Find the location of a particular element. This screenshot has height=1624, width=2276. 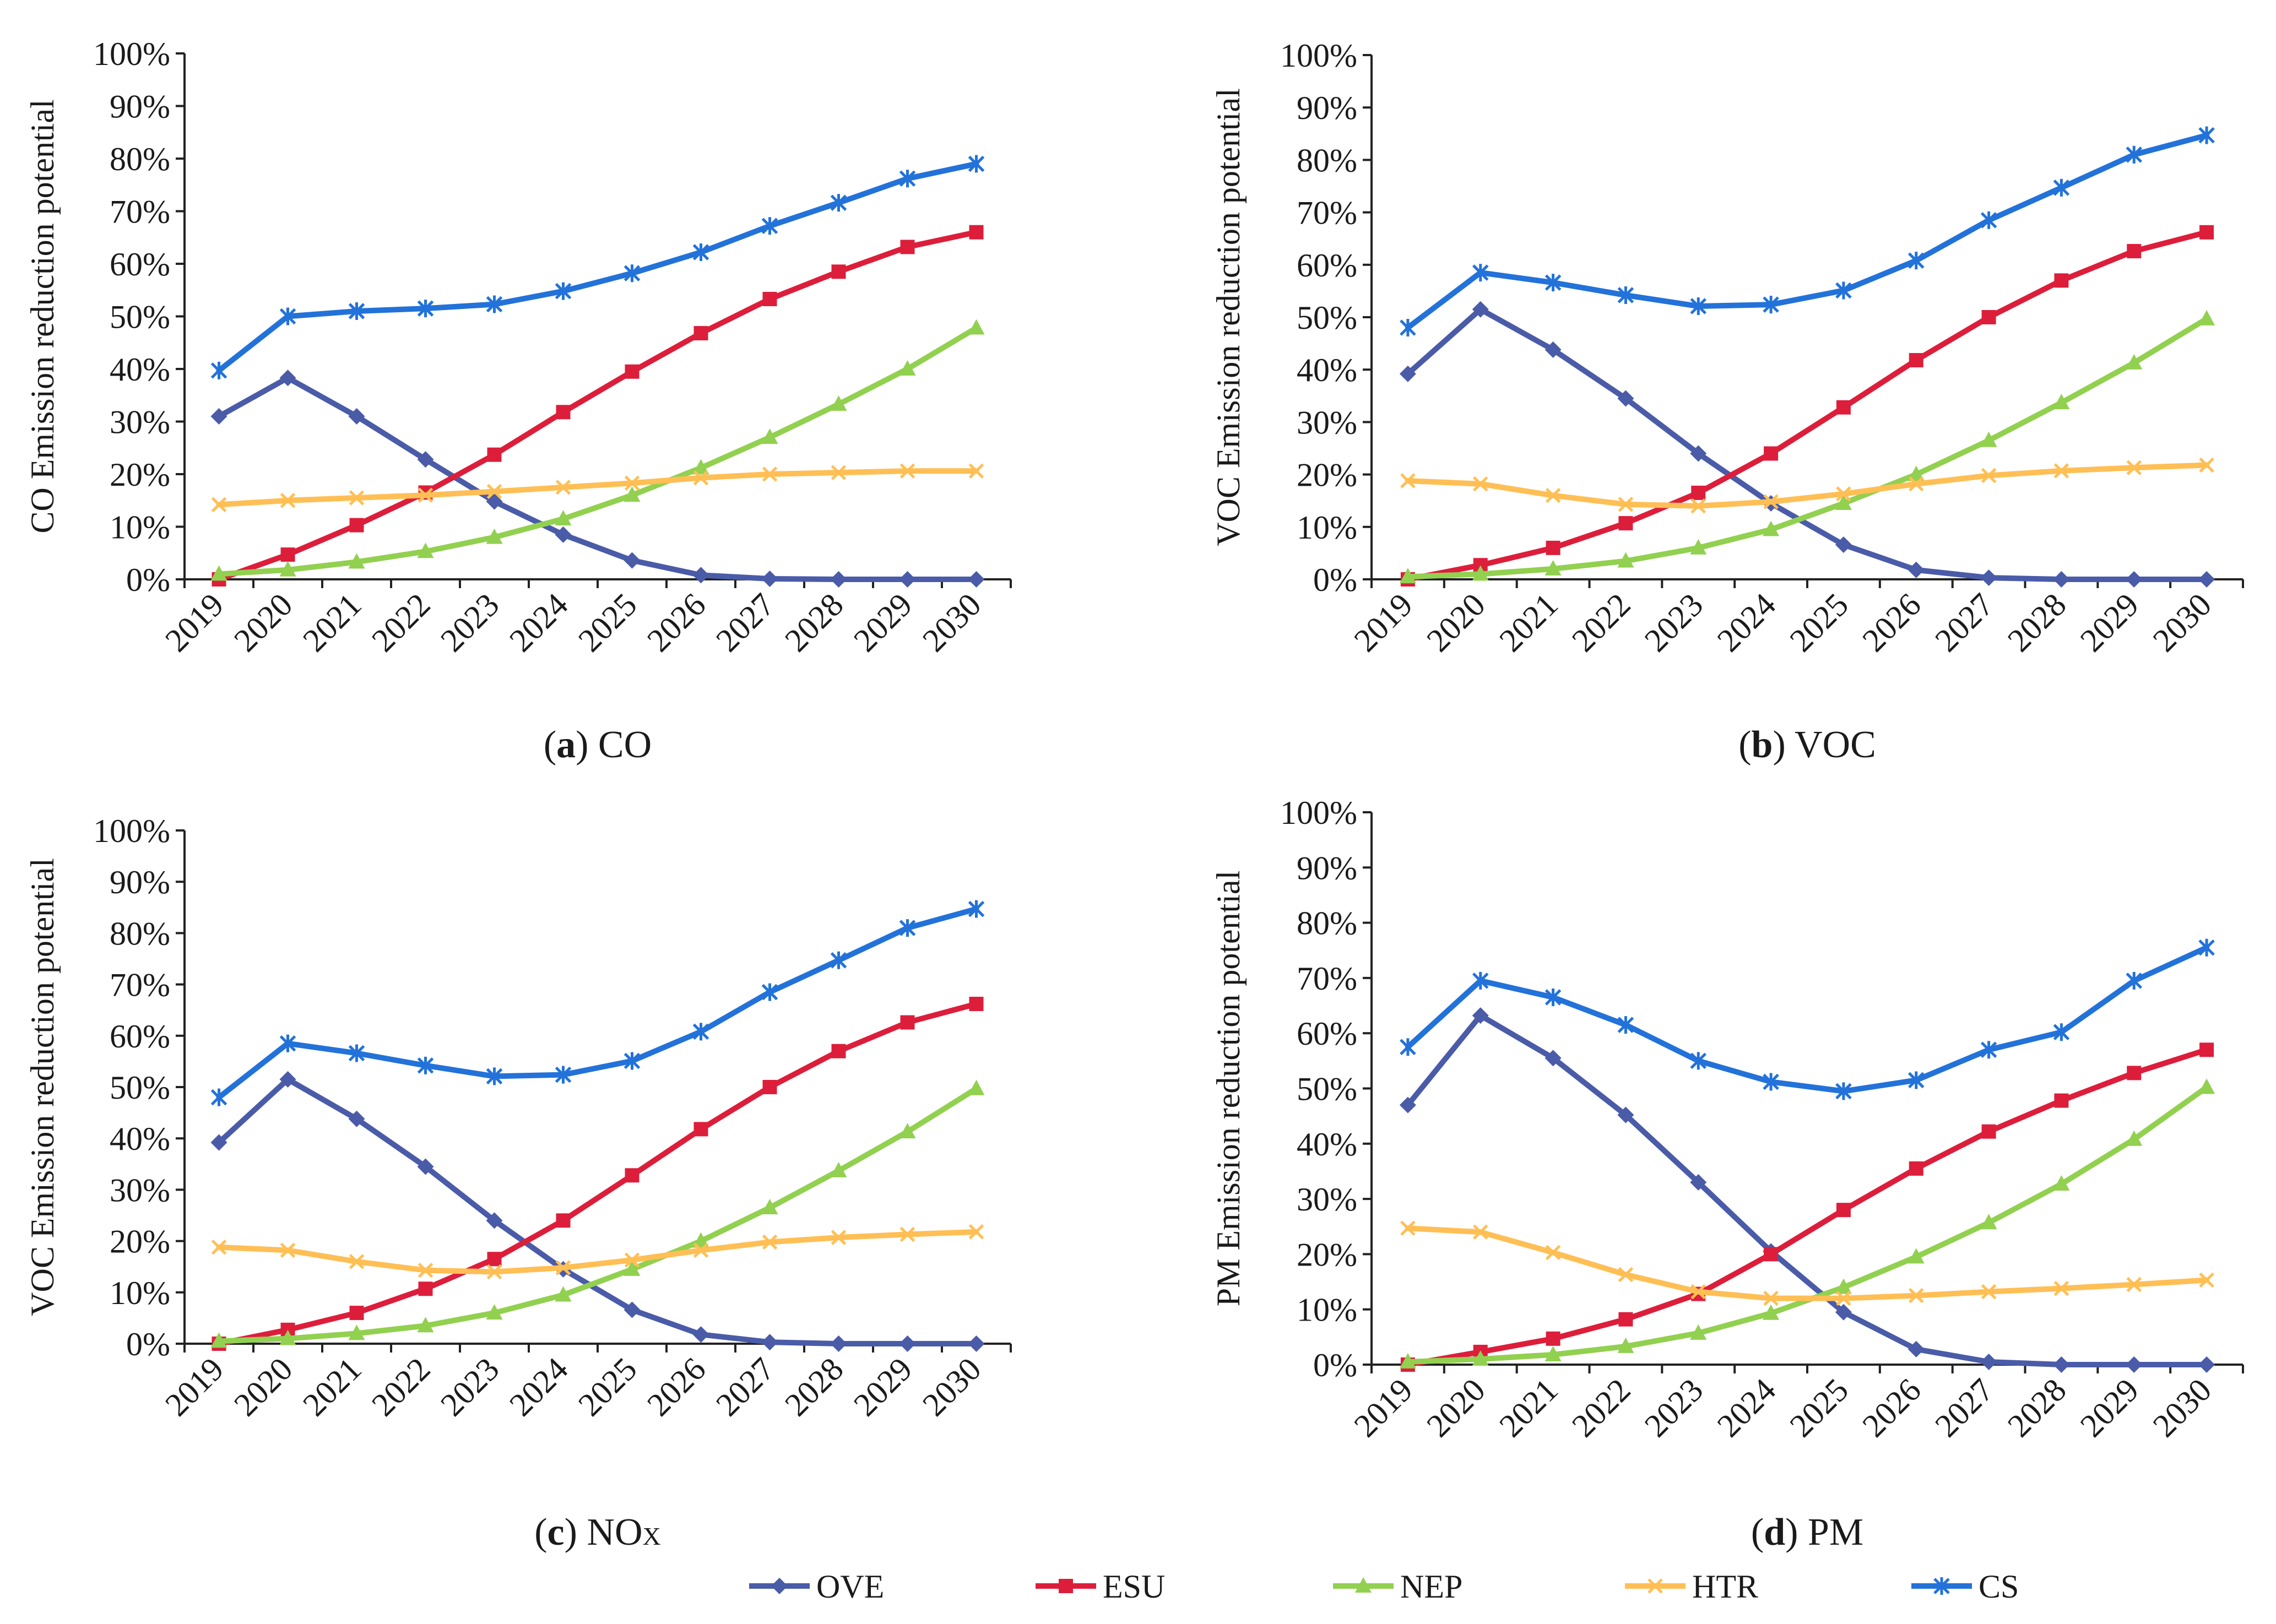

x-tick-label: 2030 is located at coordinates (2183, 622).